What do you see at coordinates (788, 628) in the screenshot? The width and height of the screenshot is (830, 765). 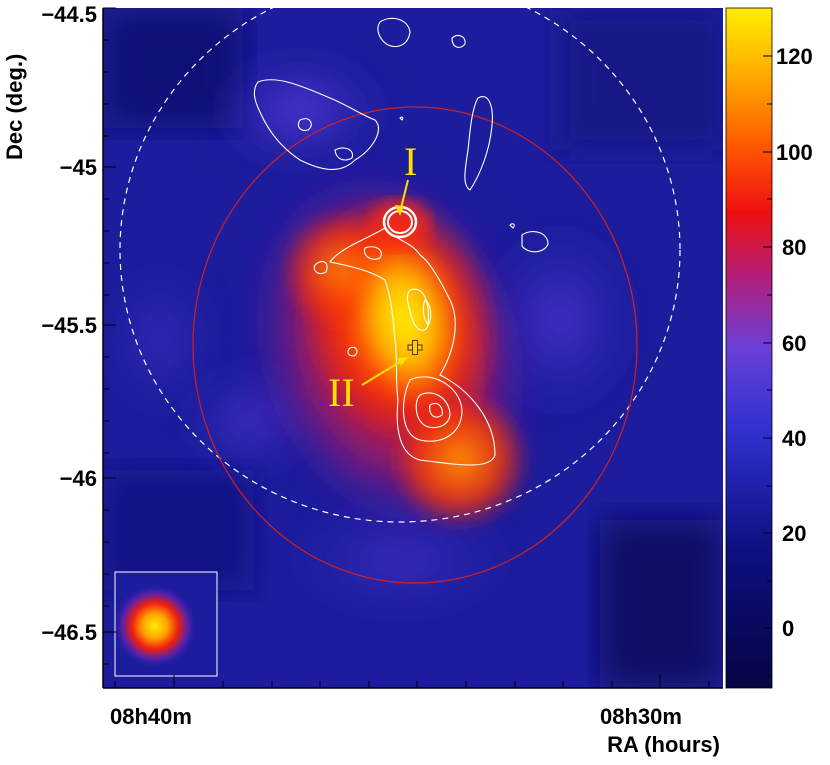 I see `colorbar-tick-label: 0` at bounding box center [788, 628].